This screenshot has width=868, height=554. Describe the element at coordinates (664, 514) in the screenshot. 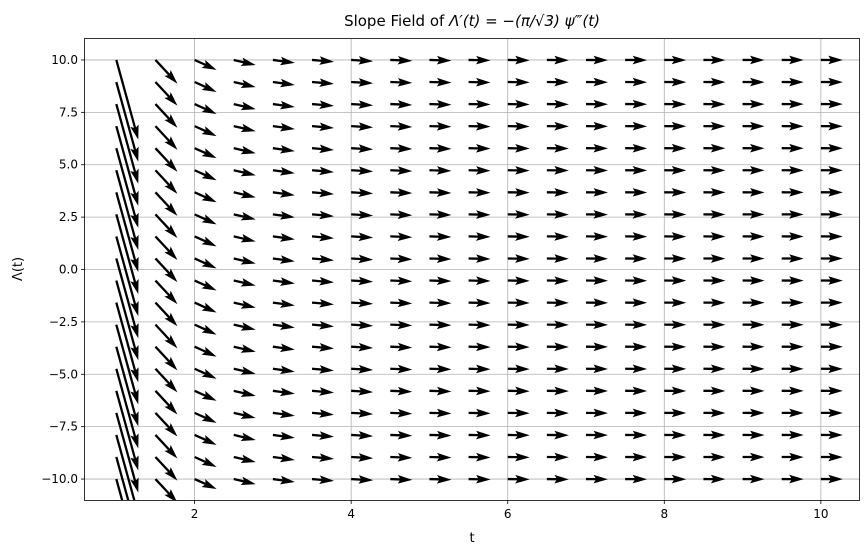

I see `x-tick-label: 8` at that location.